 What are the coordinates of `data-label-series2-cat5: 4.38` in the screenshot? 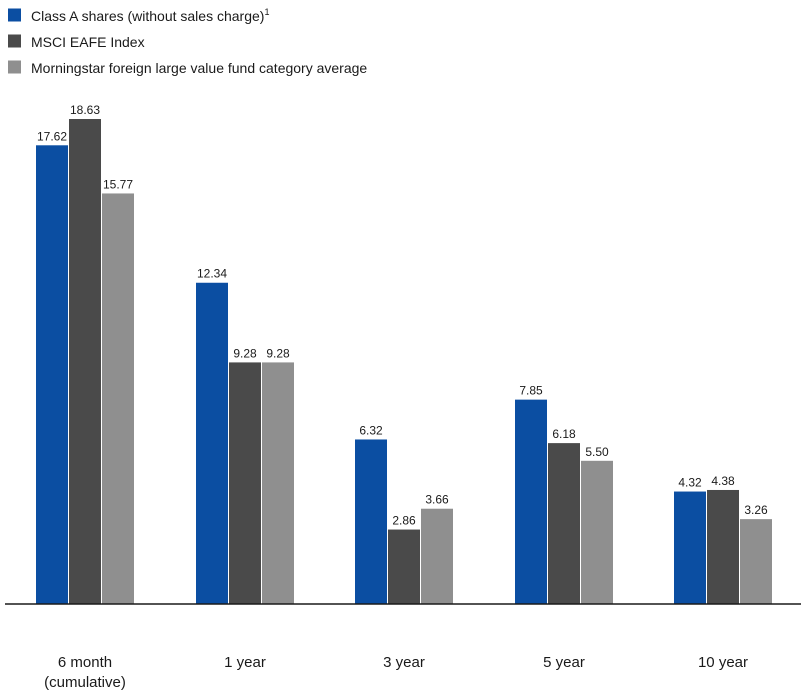 It's located at (723, 481).